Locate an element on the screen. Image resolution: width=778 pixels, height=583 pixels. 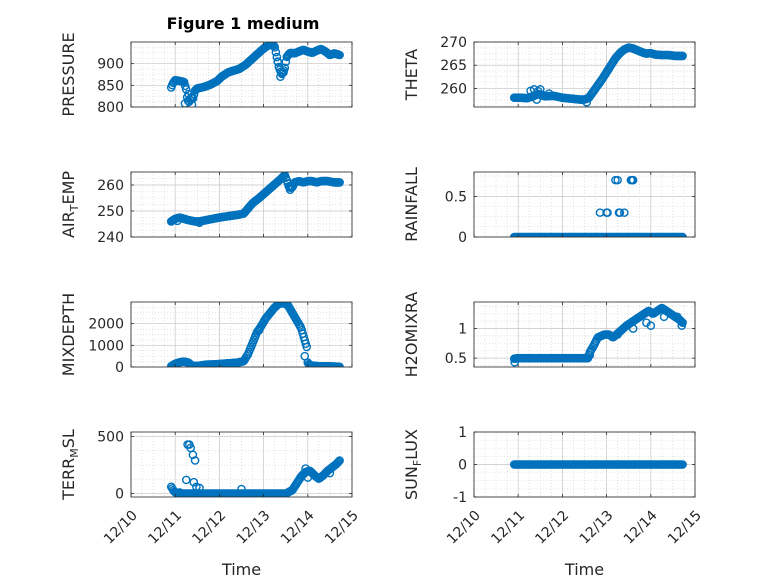
y-axis-label: H2OMIXRA is located at coordinates (411, 335).